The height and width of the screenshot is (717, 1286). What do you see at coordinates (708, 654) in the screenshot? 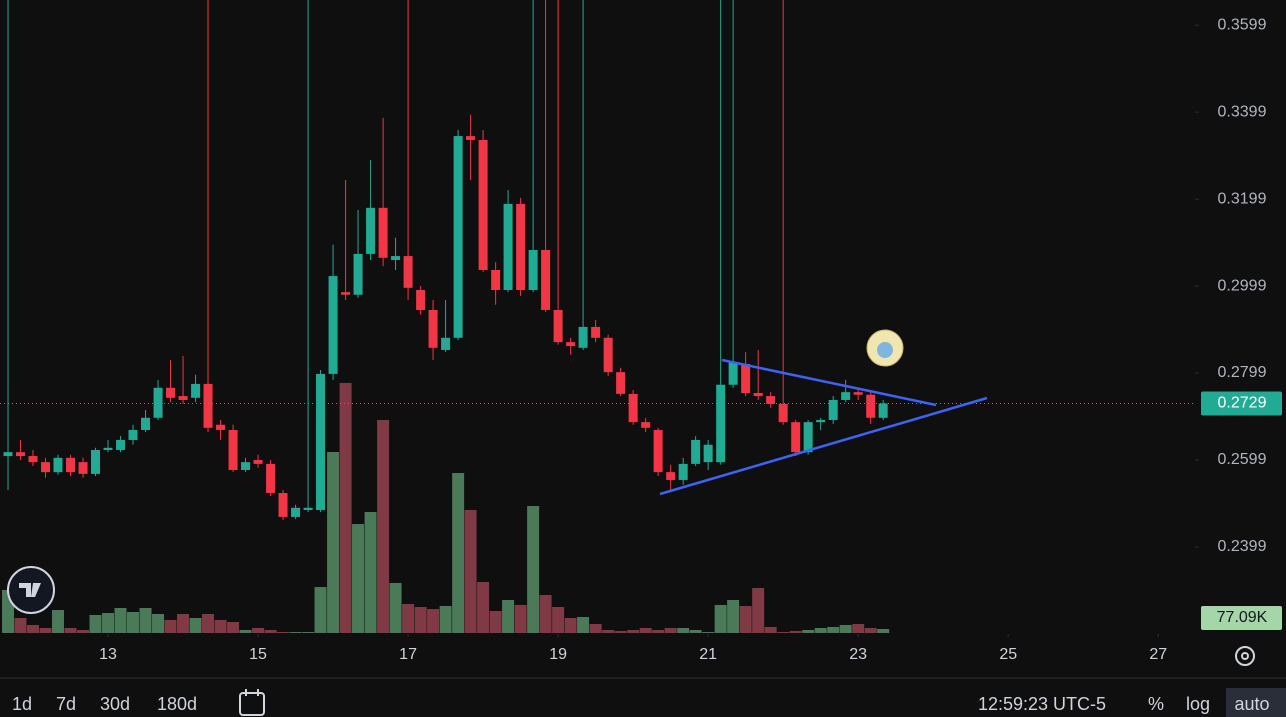
I see `x-tick-label: 21` at bounding box center [708, 654].